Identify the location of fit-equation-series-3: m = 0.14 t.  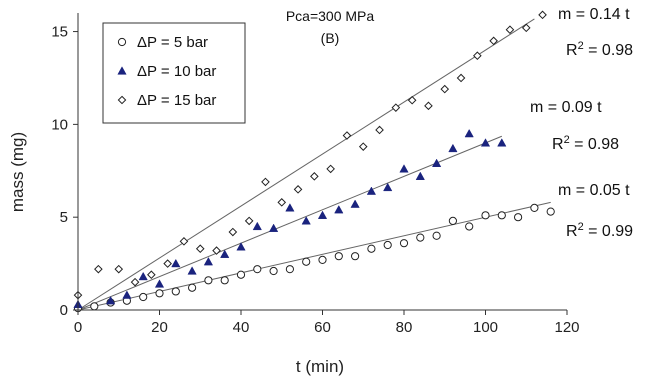
(594, 14).